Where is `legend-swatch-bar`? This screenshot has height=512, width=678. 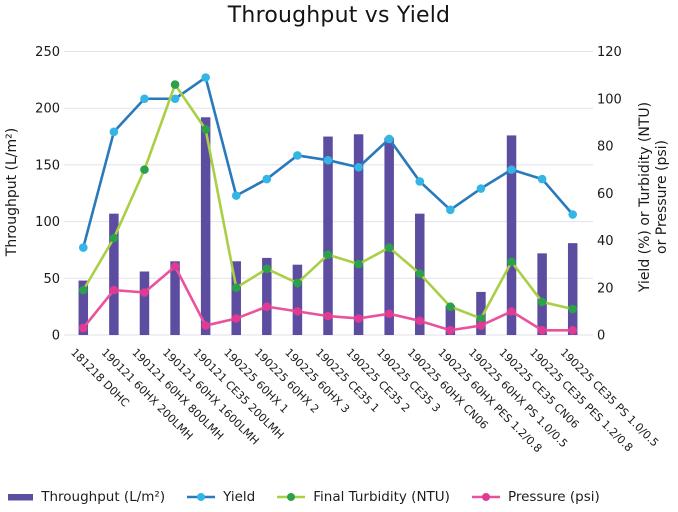
legend-swatch-bar is located at coordinates (21, 497).